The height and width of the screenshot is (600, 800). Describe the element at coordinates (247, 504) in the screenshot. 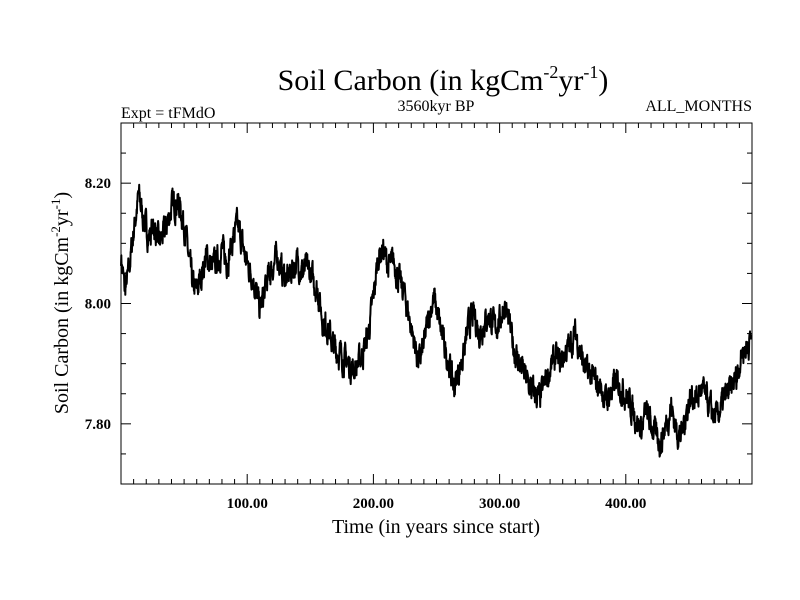

I see `x-tick-label: 100.00` at that location.